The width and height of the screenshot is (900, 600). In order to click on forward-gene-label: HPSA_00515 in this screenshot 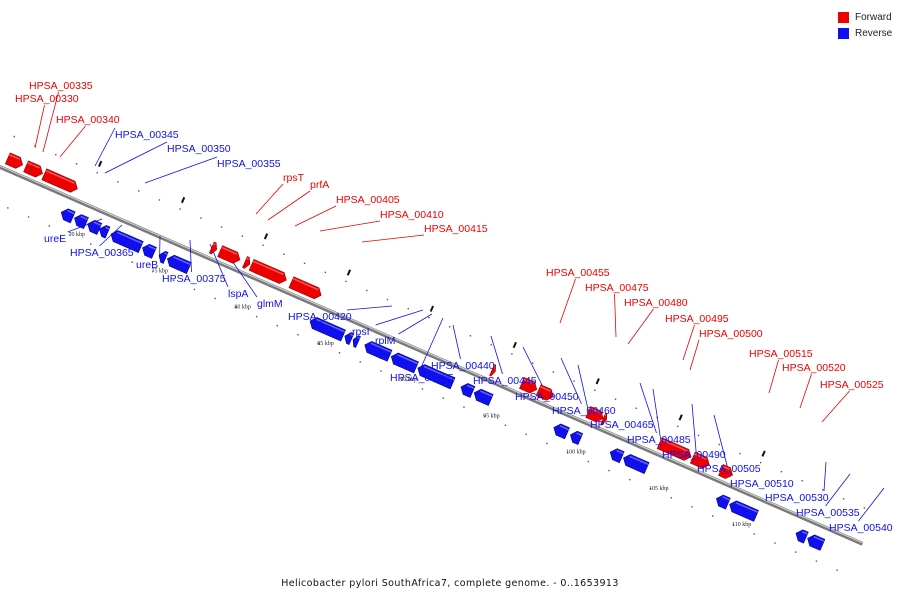, I will do `click(781, 354)`.